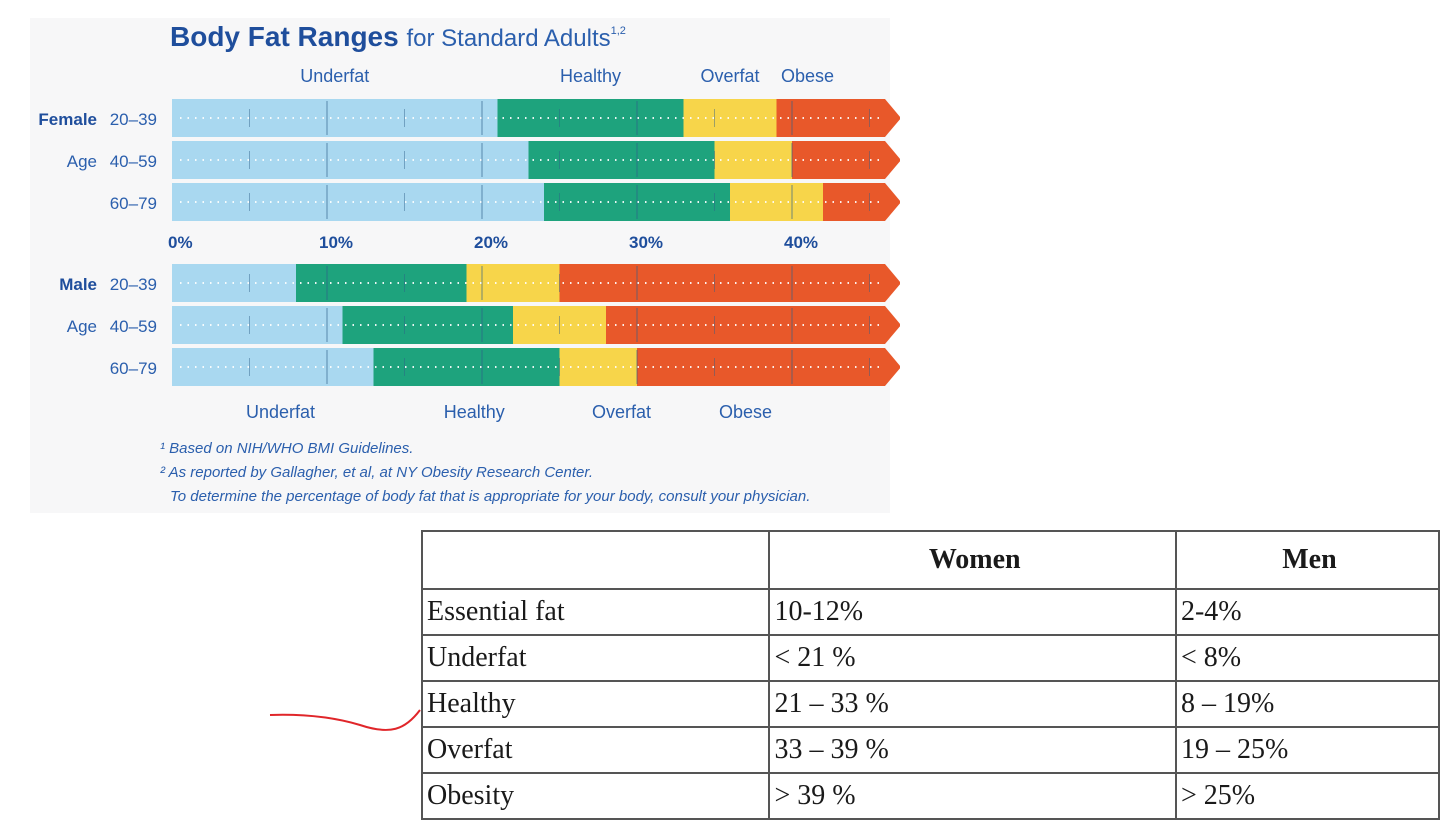 The width and height of the screenshot is (1440, 840). I want to click on table-cell: 2-4%, so click(1307, 612).